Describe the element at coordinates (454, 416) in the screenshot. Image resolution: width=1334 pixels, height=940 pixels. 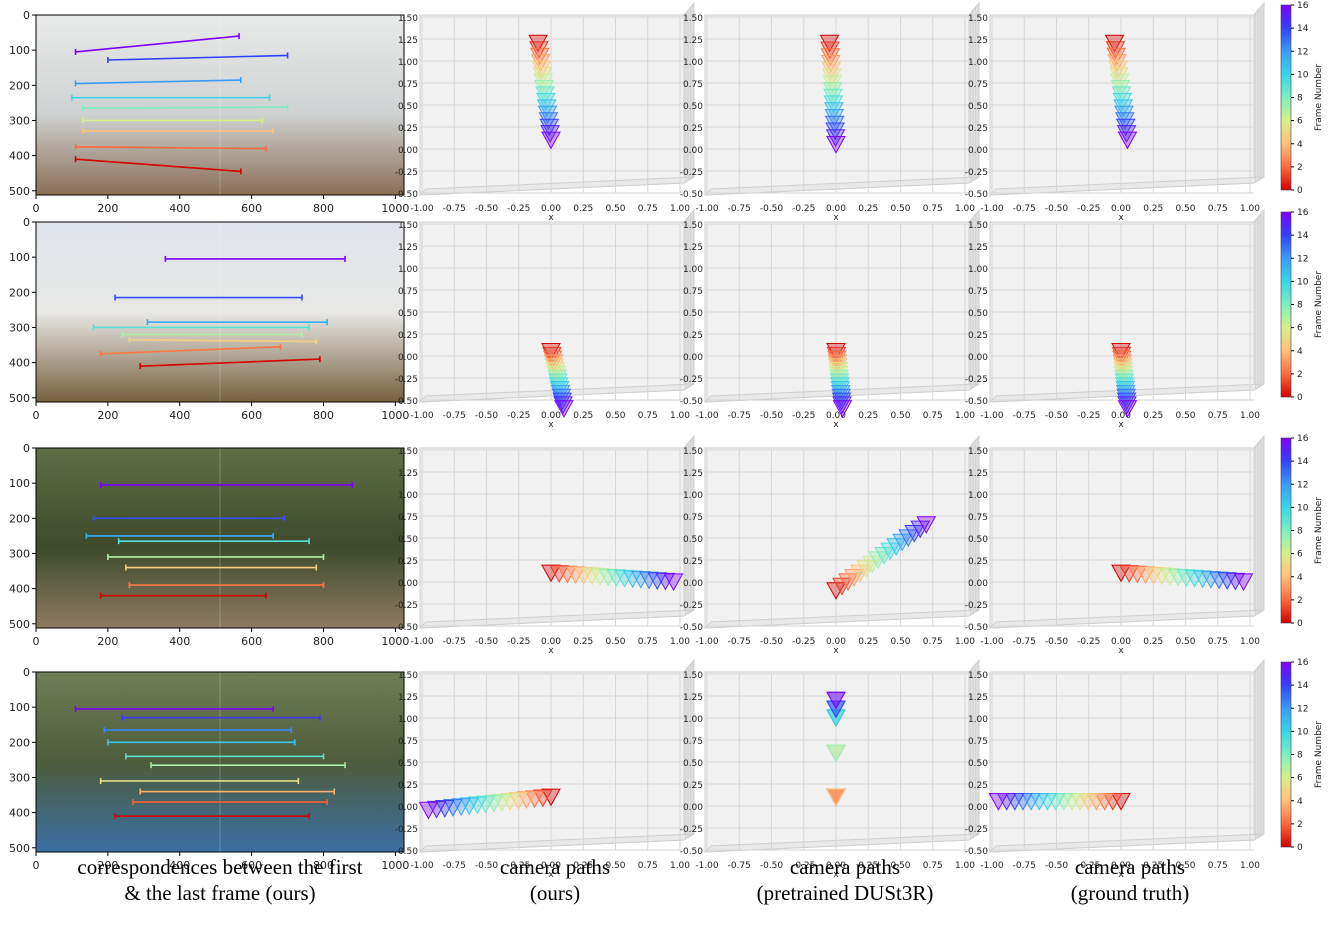
I see `x-tick-label: -0.75` at that location.